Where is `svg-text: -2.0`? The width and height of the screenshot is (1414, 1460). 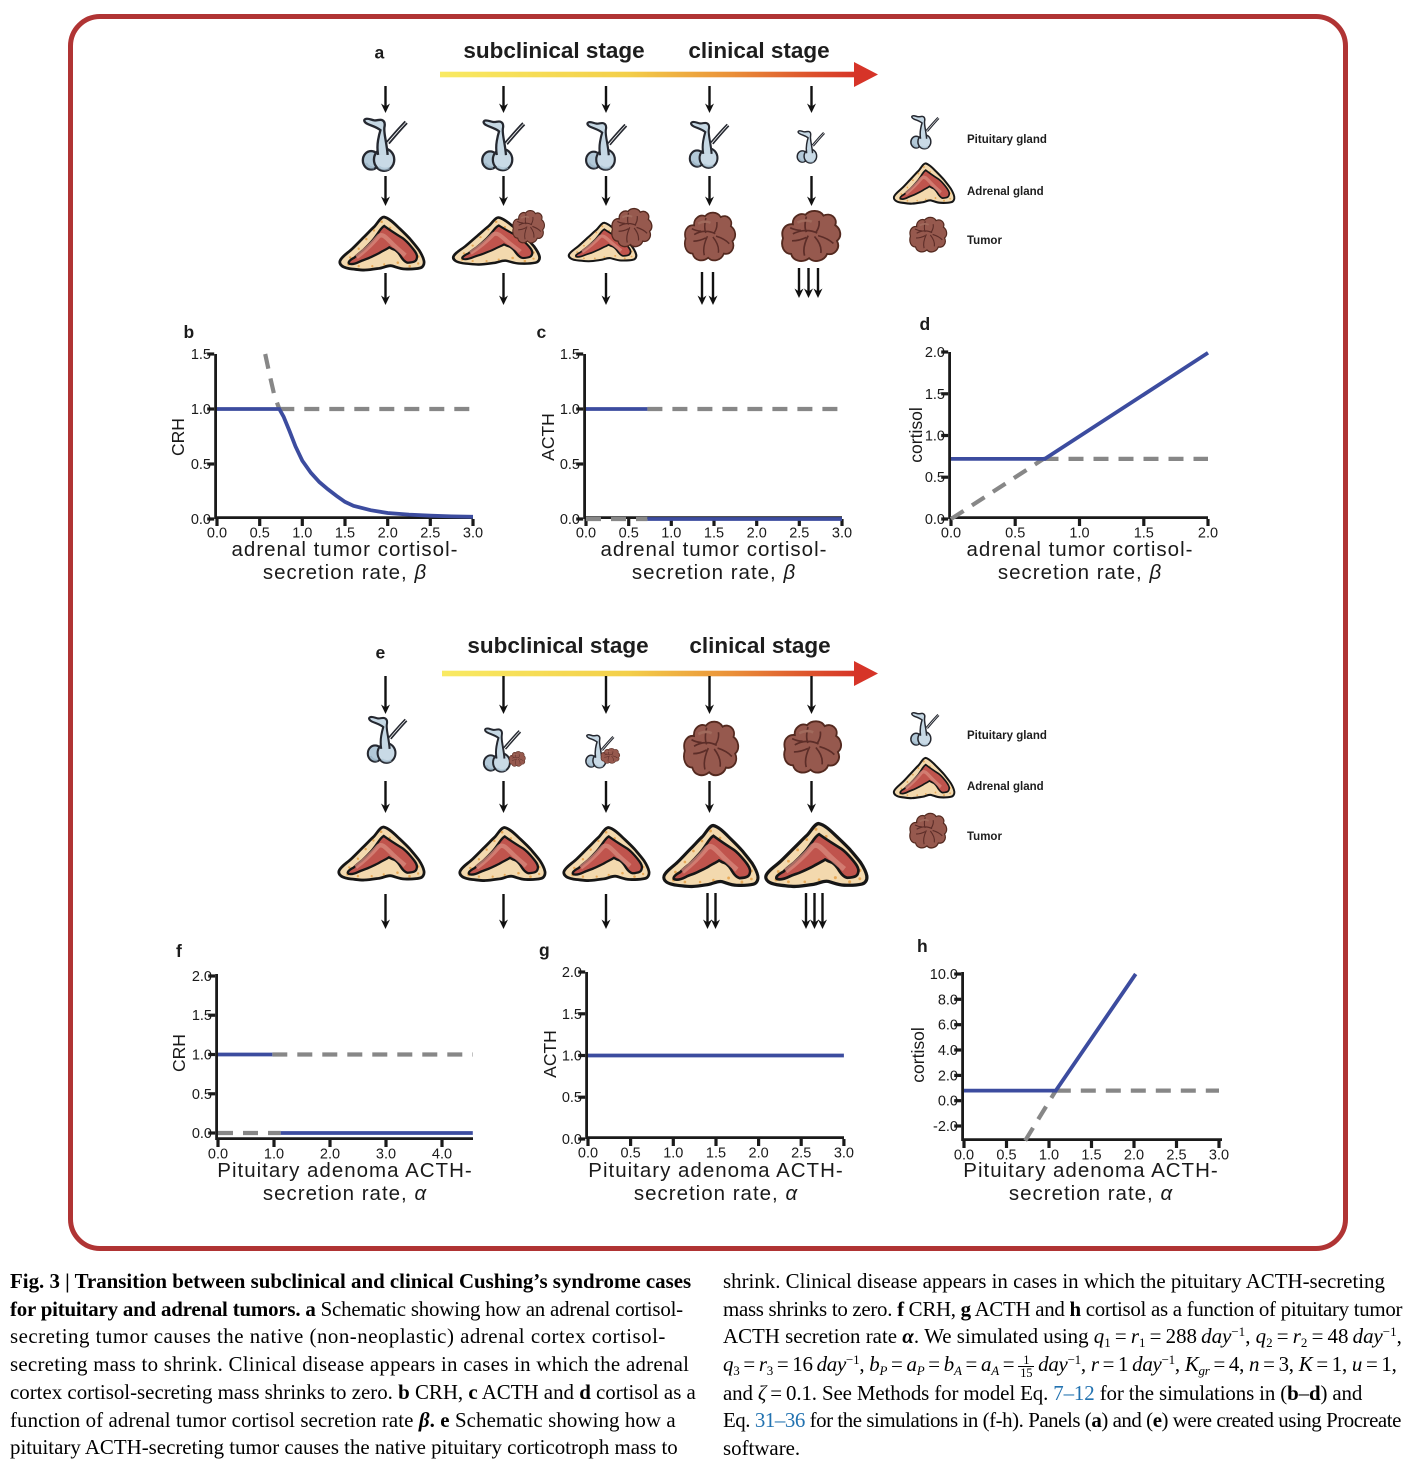
svg-text: -2.0 is located at coordinates (945, 1127).